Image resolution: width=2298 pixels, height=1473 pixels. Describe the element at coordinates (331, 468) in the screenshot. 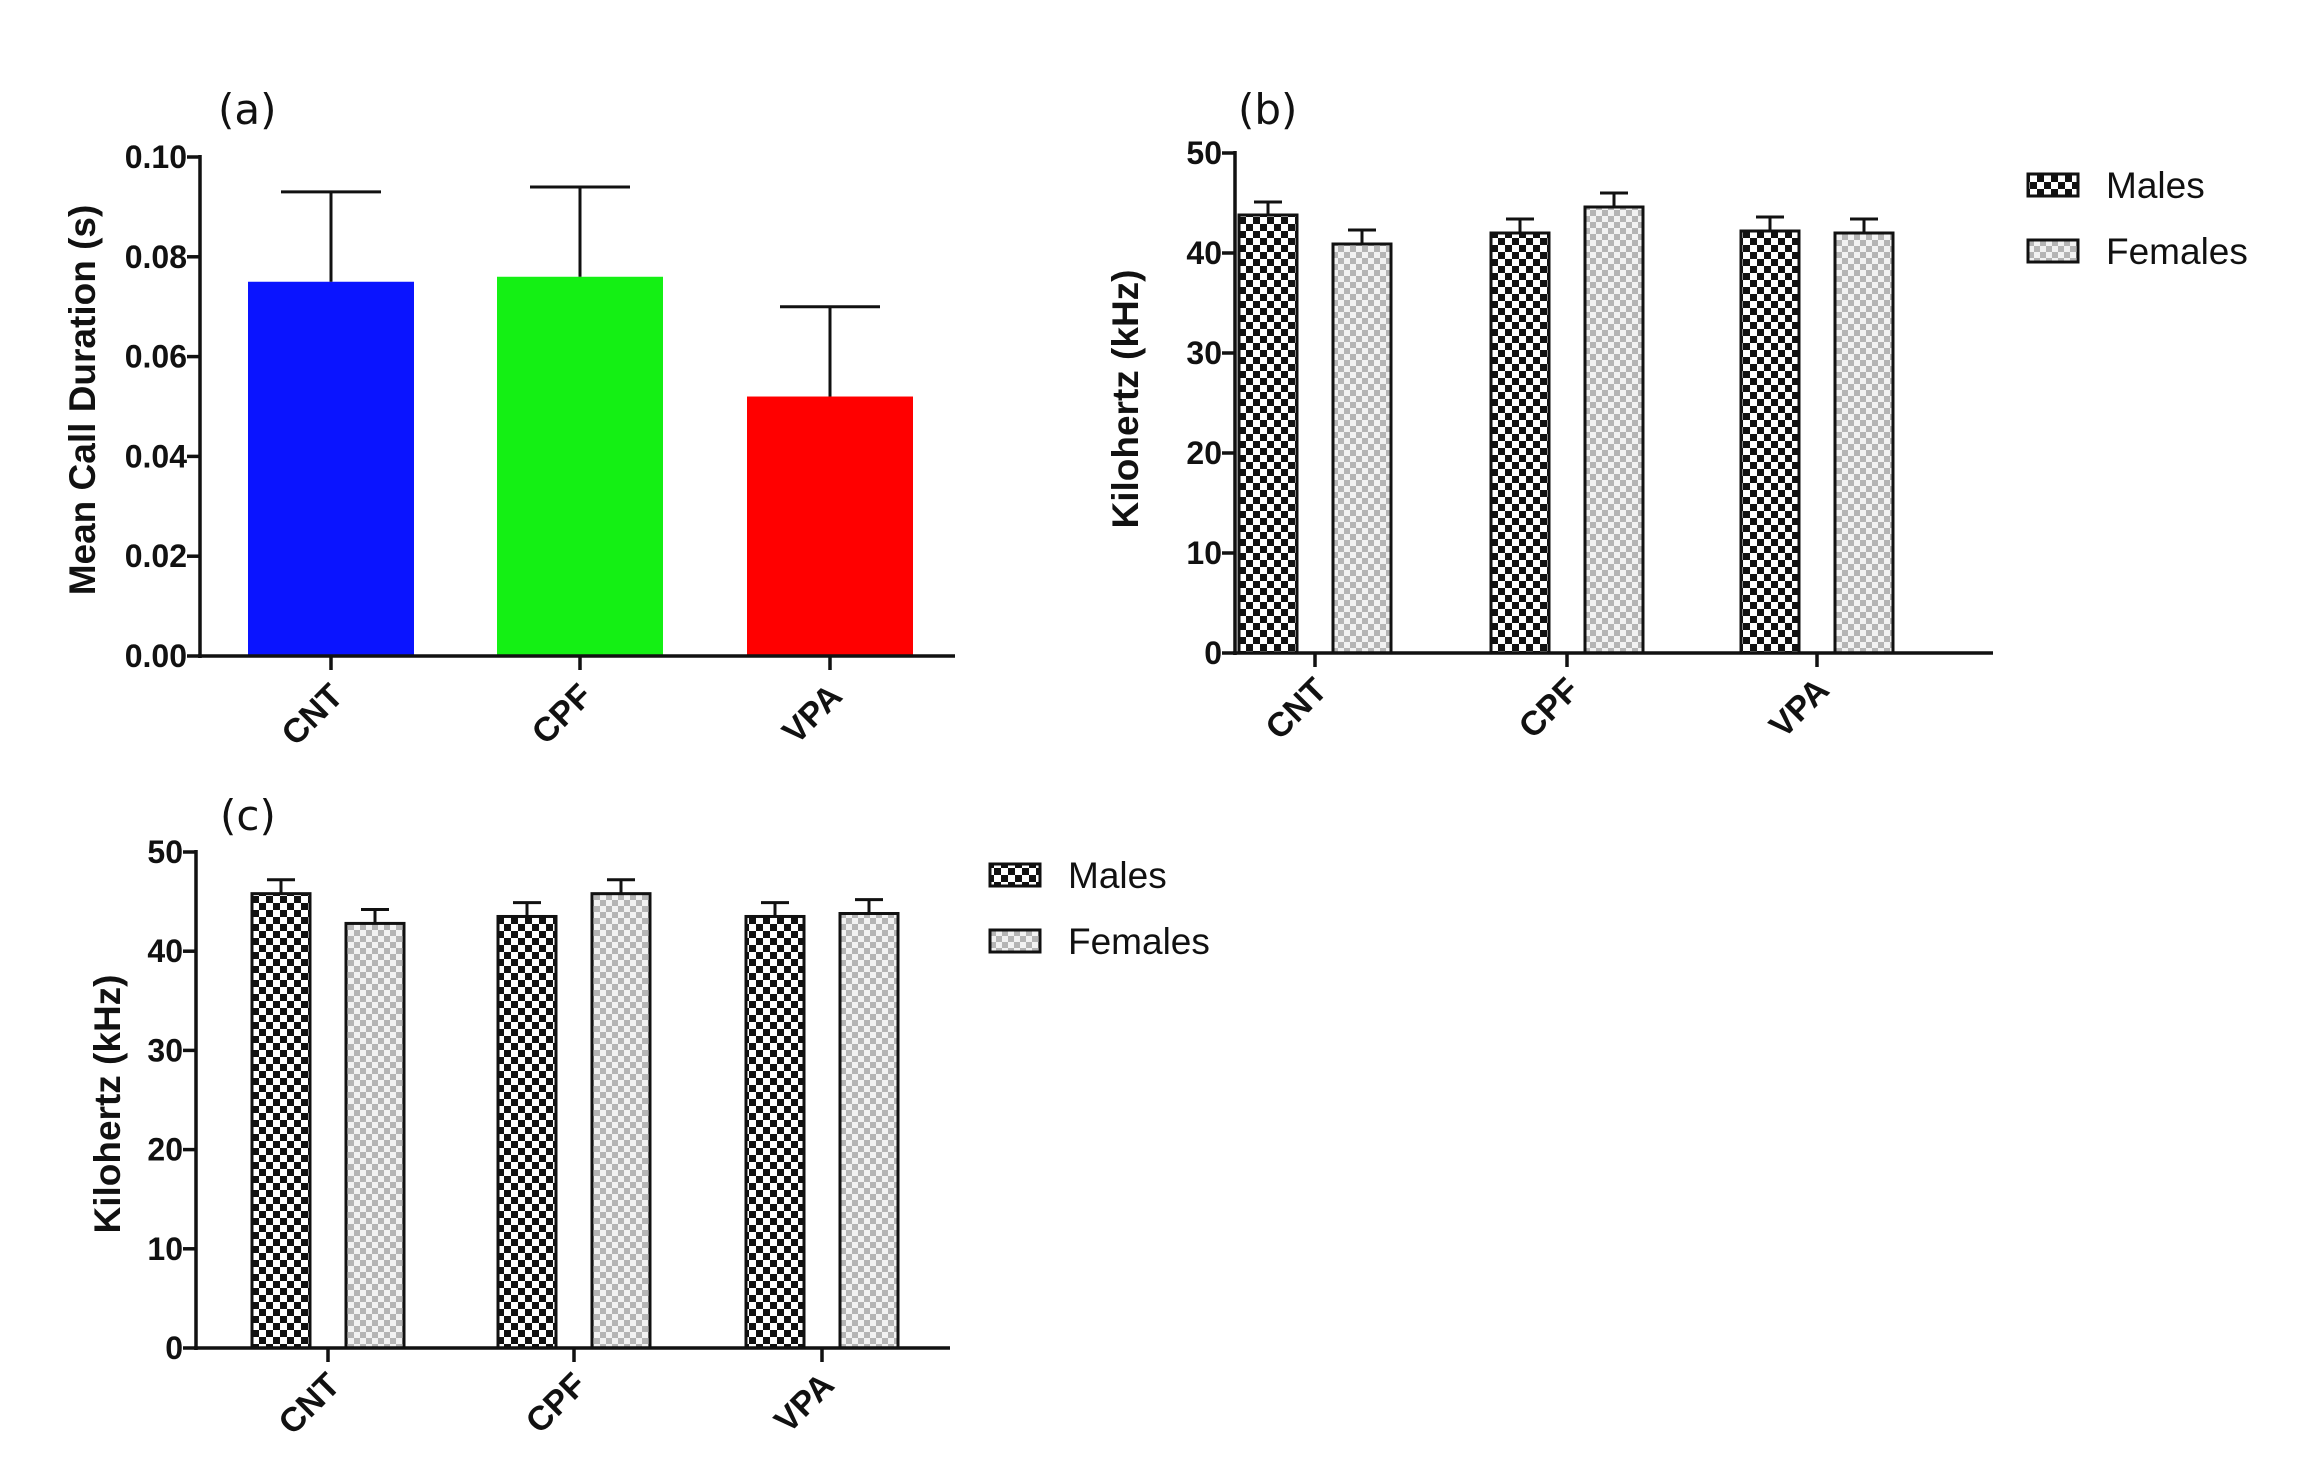

I see `panel-a-bar-cnt` at that location.